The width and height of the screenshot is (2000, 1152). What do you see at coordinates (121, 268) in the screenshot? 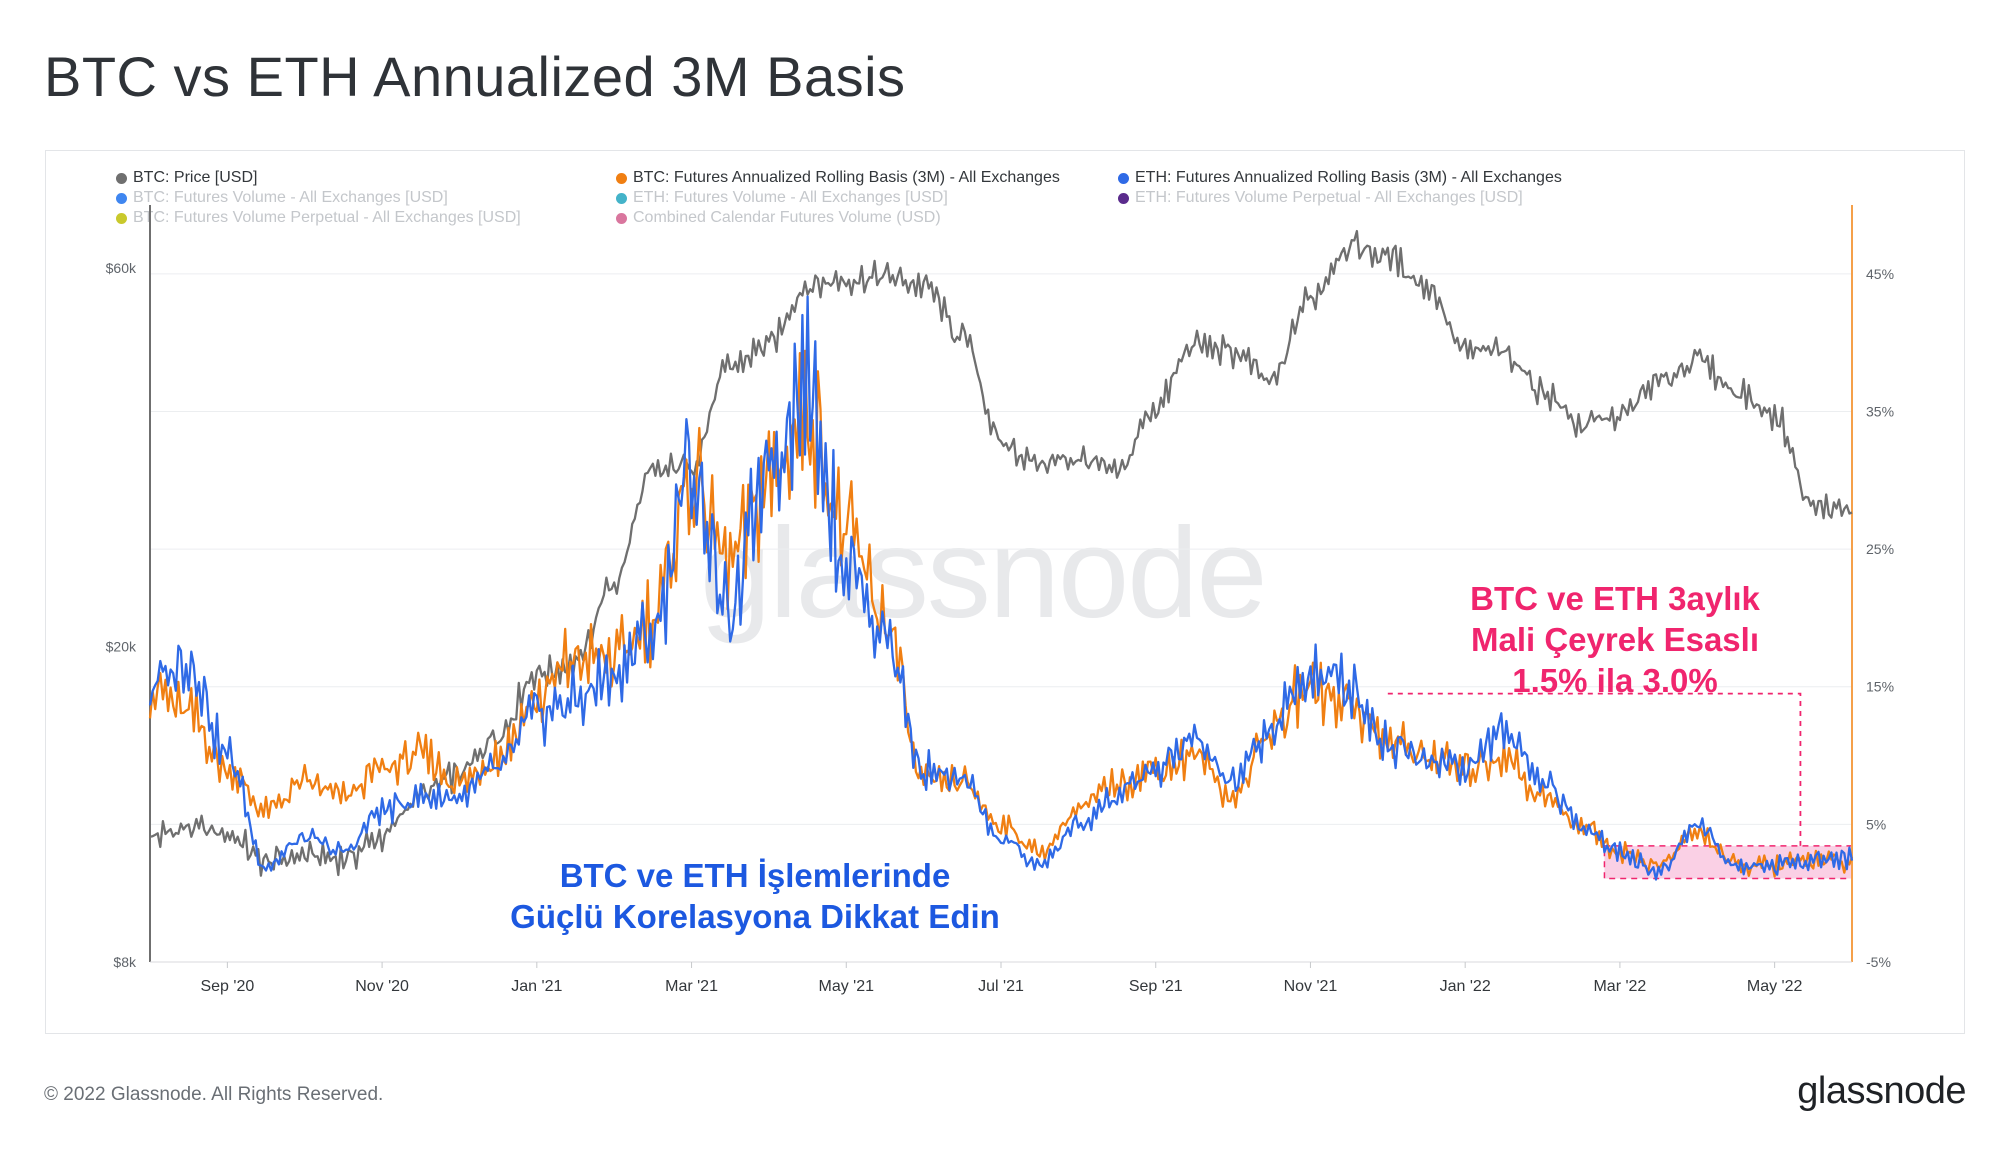
I see `y-left-tick-label: $60k` at bounding box center [121, 268].